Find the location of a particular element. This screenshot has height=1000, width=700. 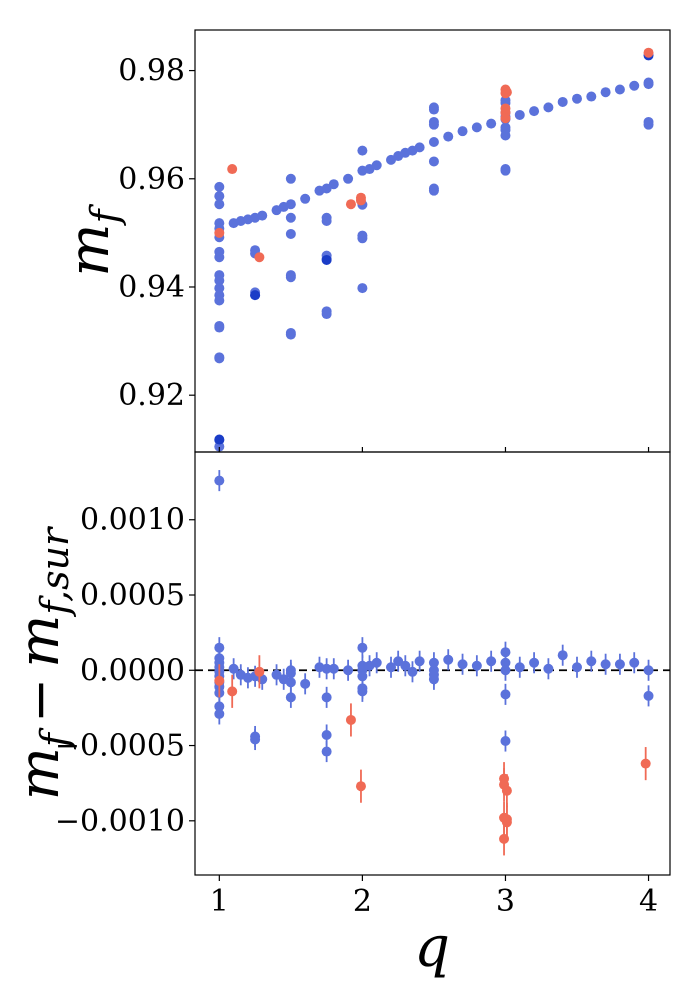

x-ticks: 1 2 3 4 is located at coordinates (434, 897).